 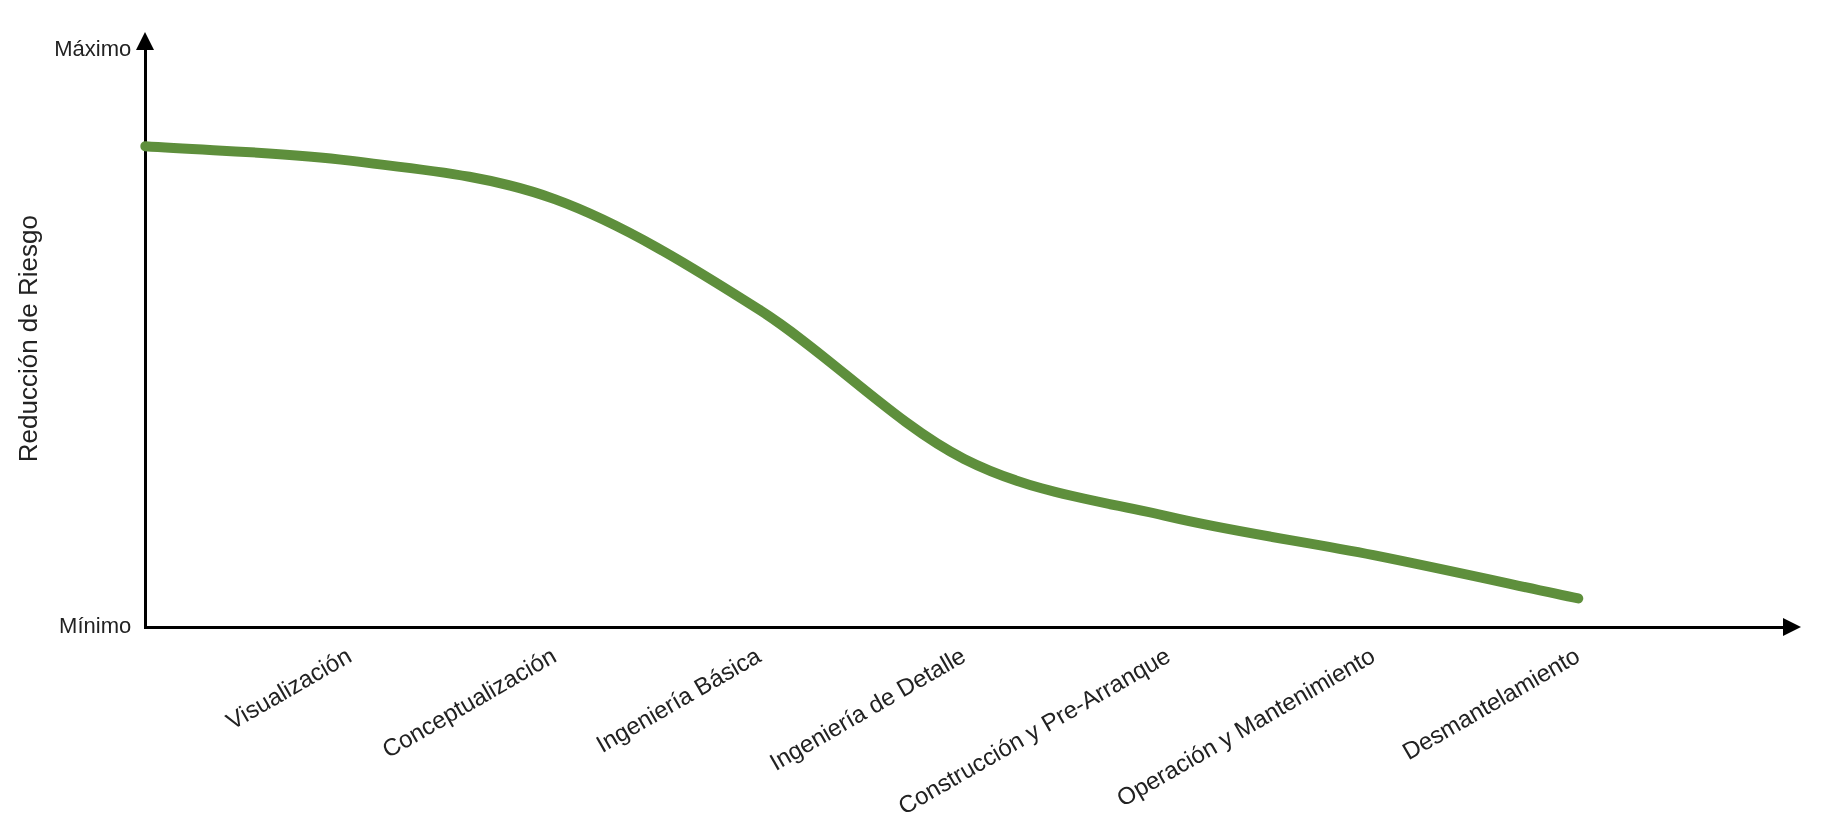 I want to click on text: Mínimo, so click(x=95, y=626).